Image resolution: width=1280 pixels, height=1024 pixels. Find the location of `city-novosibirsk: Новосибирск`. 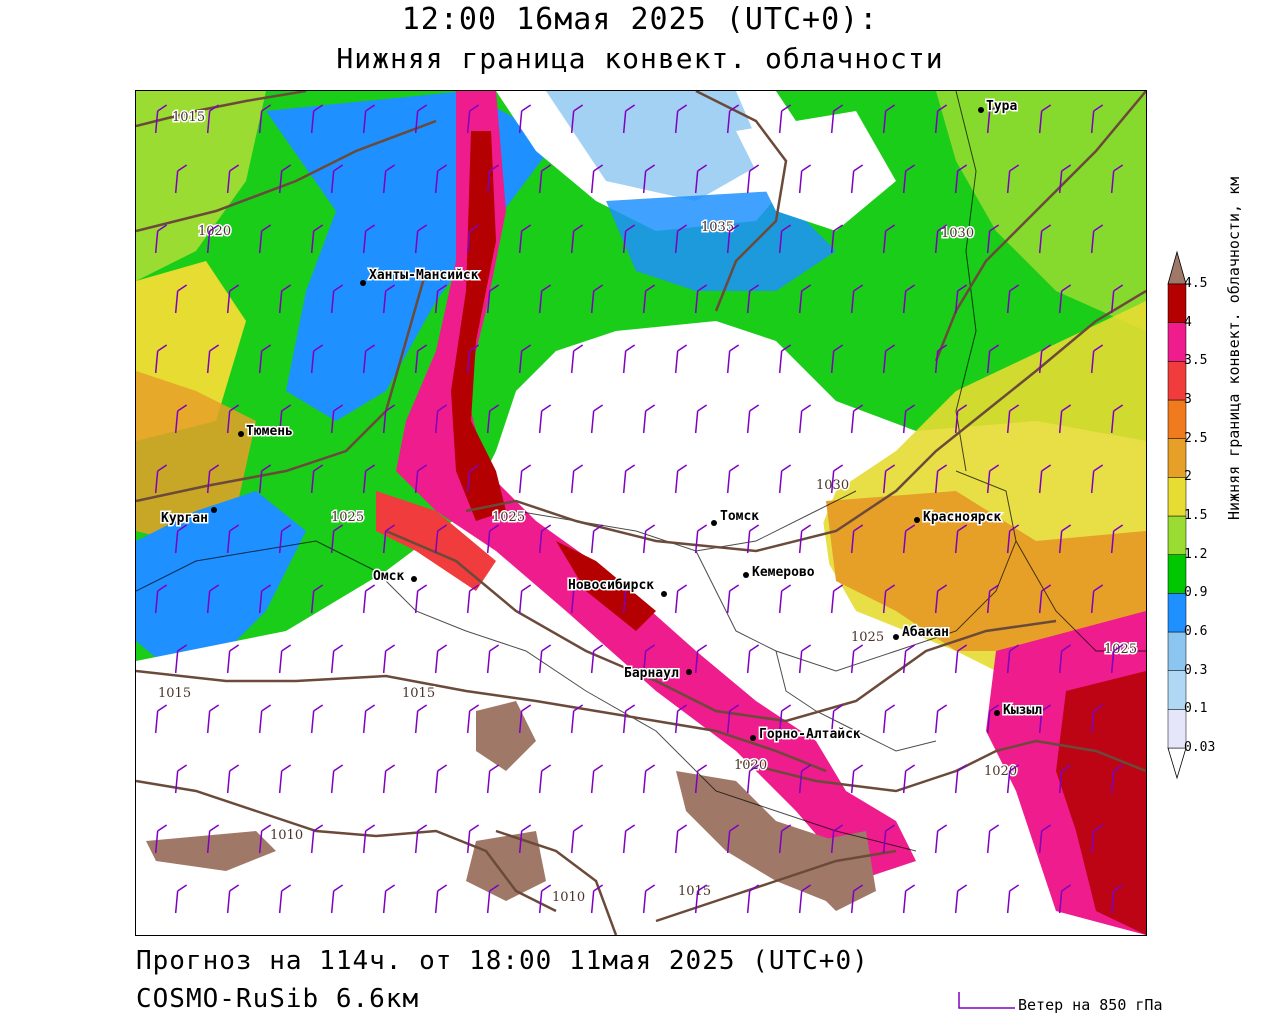

city-novosibirsk: Новосибирск is located at coordinates (617, 587).